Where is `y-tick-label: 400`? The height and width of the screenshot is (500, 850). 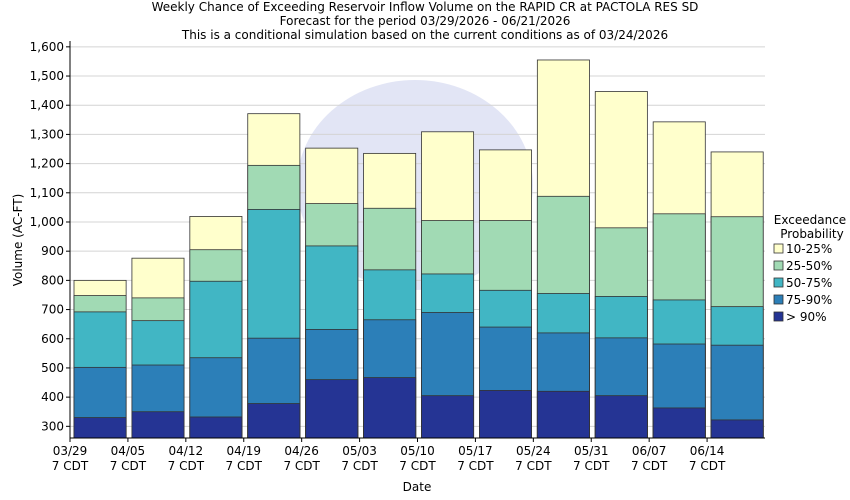 y-tick-label: 400 is located at coordinates (52, 397).